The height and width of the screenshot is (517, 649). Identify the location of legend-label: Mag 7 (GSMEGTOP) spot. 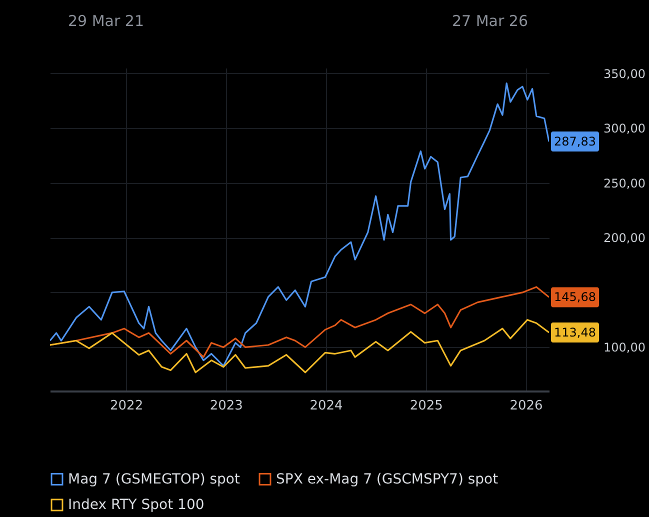
(154, 479).